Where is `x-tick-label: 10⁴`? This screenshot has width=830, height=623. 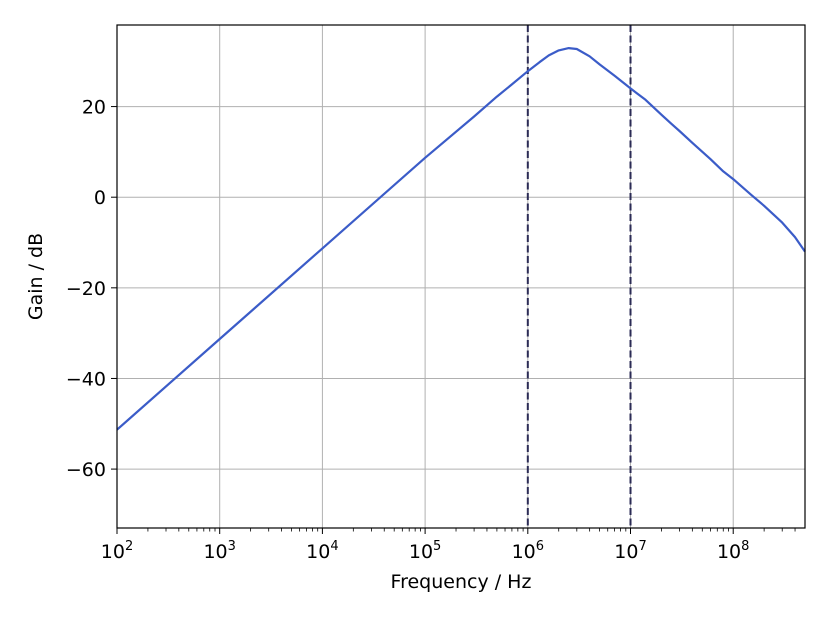 x-tick-label: 10⁴ is located at coordinates (322, 551).